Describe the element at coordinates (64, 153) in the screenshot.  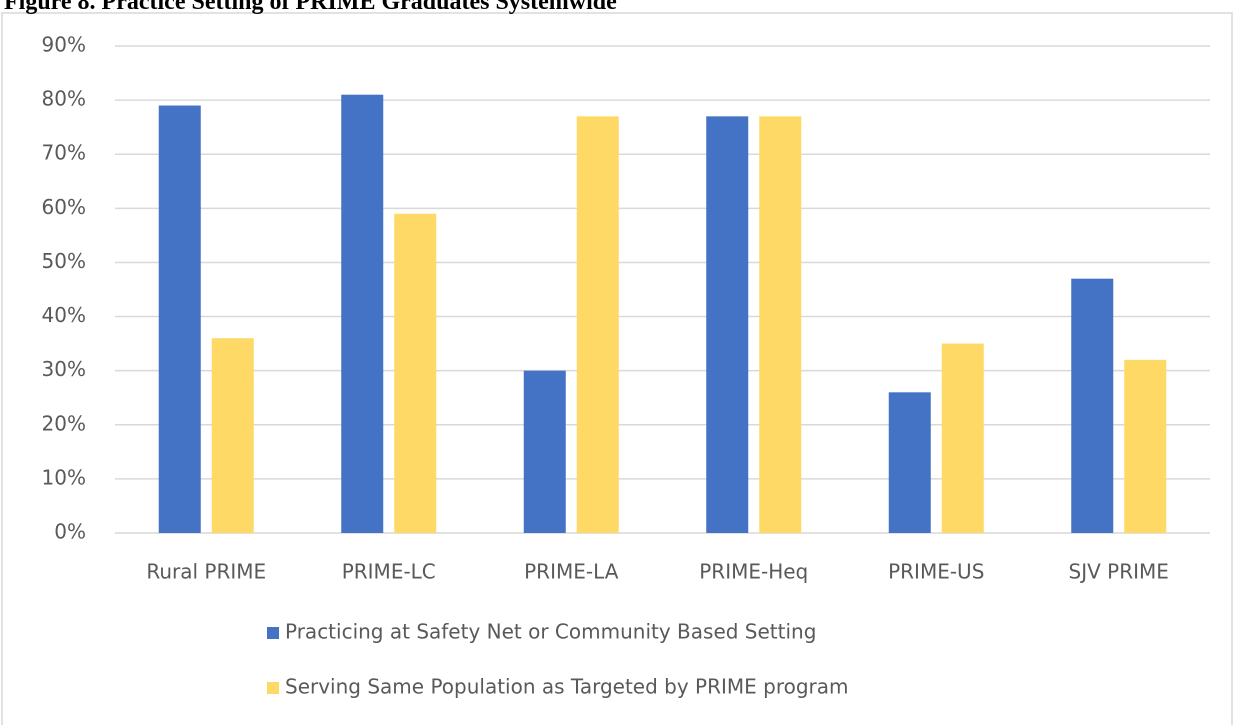
I see `y-tick-label: 70%` at that location.